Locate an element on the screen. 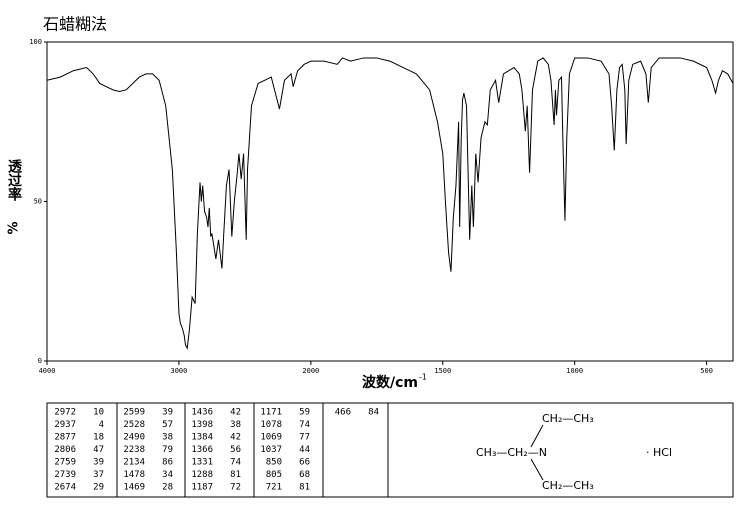  table-transmittance: 37 is located at coordinates (98, 475).